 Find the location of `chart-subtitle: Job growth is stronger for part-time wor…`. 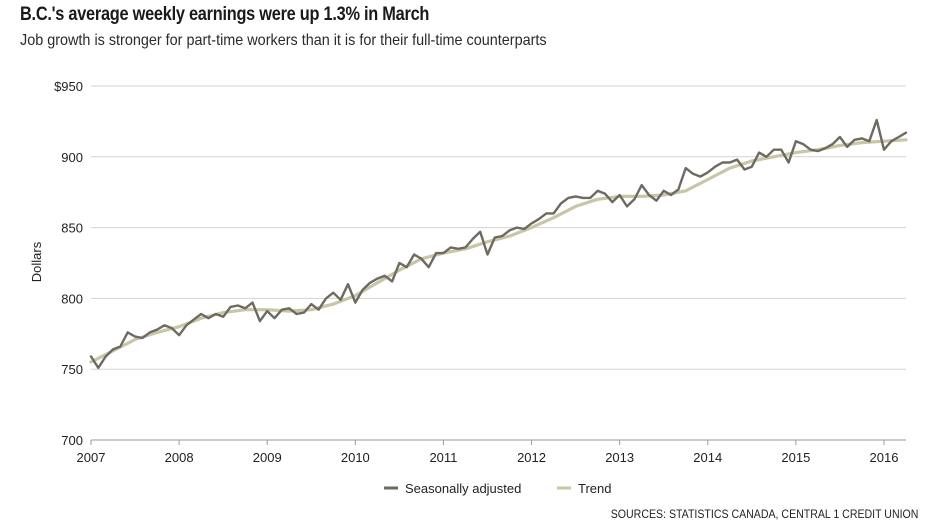

chart-subtitle: Job growth is stronger for part-time wor… is located at coordinates (283, 40).